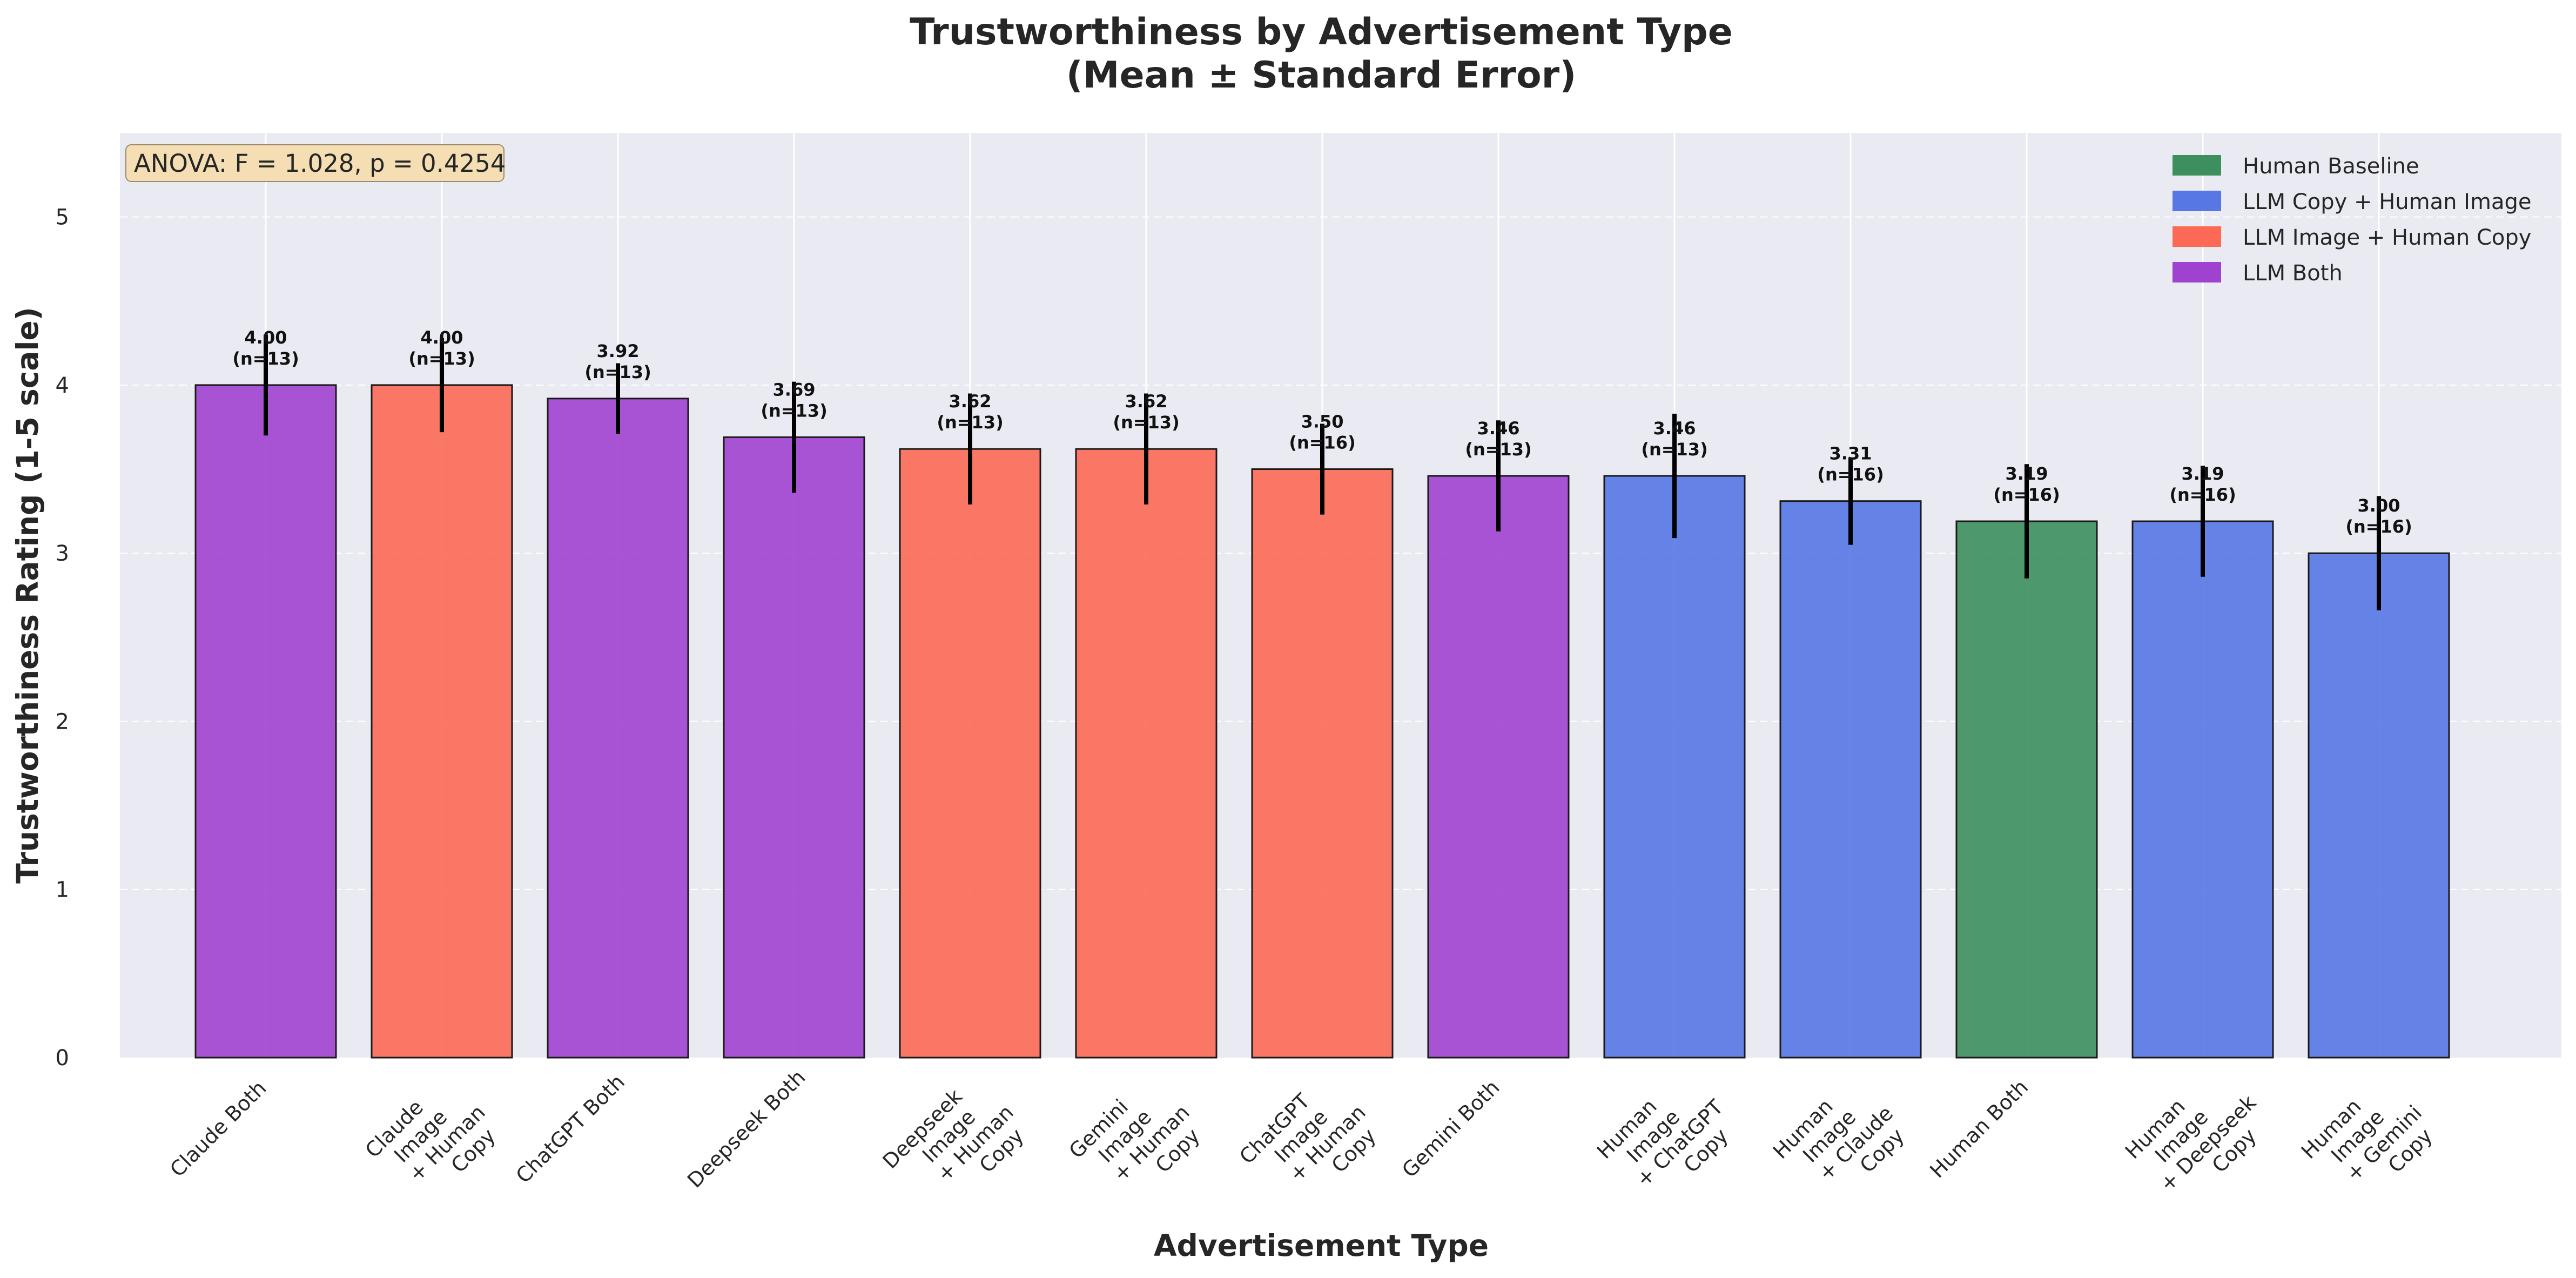 The height and width of the screenshot is (1278, 2576). Describe the element at coordinates (62, 553) in the screenshot. I see `y-tick-label: 3` at that location.